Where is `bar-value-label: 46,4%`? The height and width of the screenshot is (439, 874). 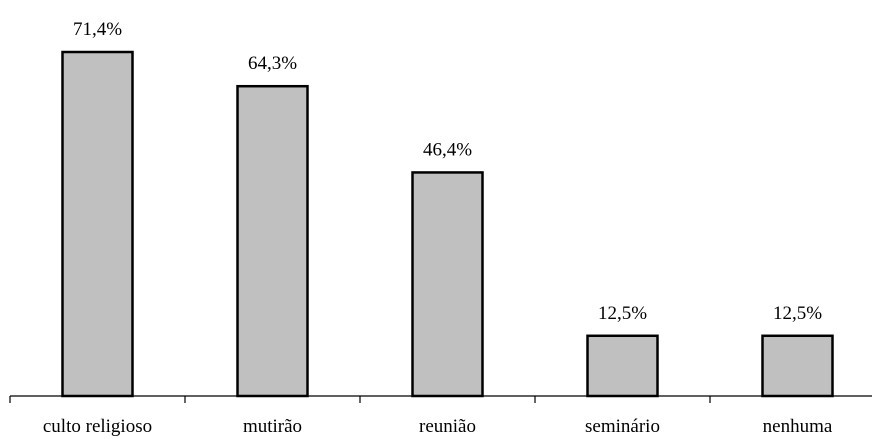 bar-value-label: 46,4% is located at coordinates (447, 149).